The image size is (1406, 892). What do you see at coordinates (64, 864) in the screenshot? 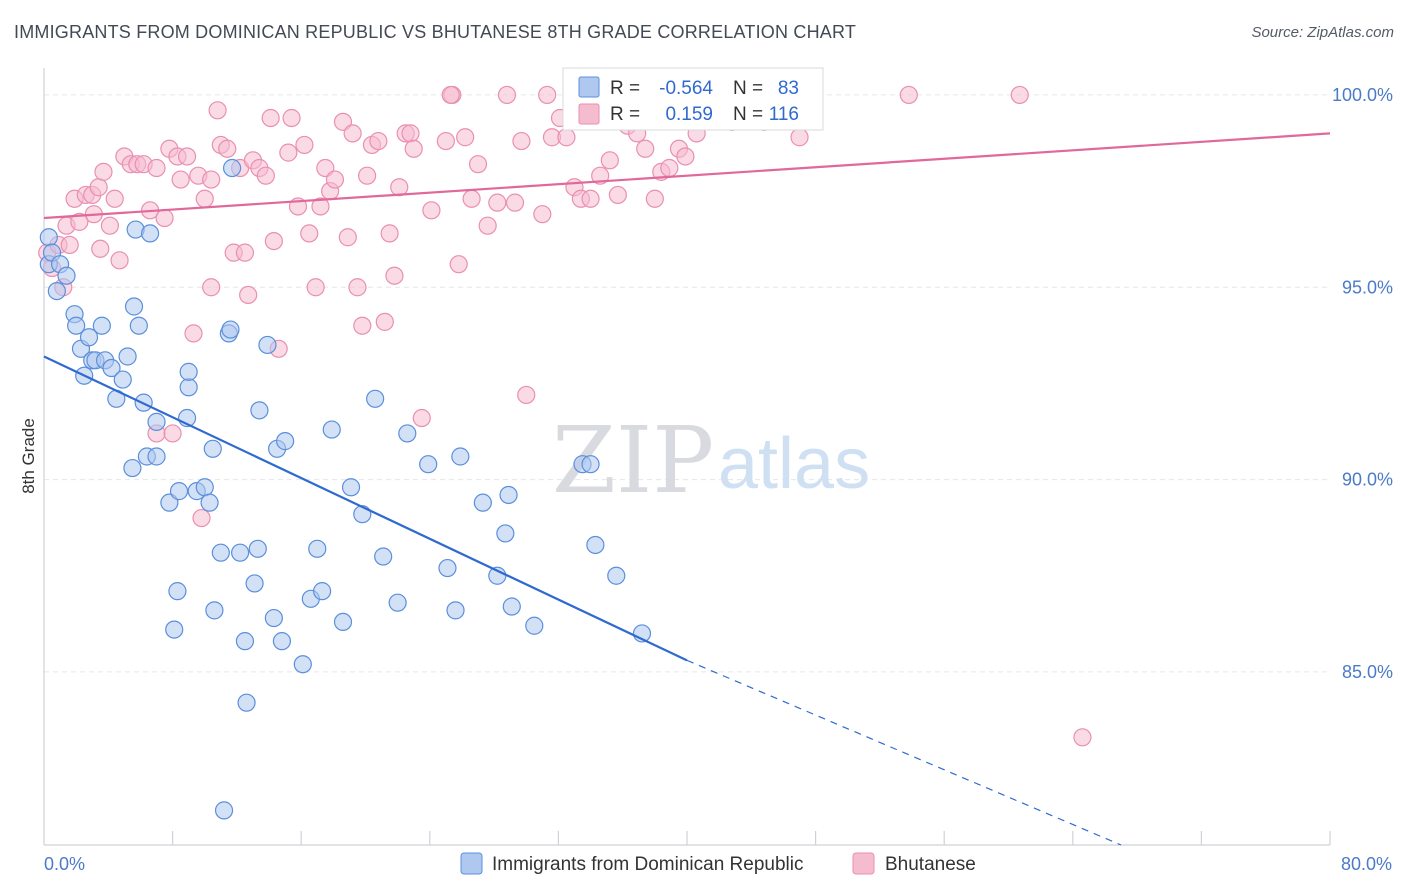
I see `x-tick-label-min: 0.0%` at bounding box center [64, 864].